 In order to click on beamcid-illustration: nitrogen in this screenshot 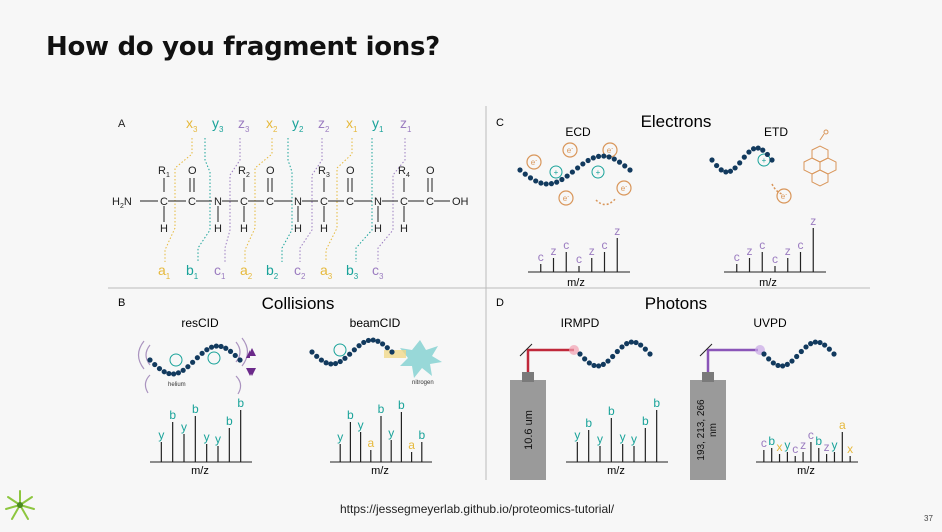, I will do `click(387, 363)`.